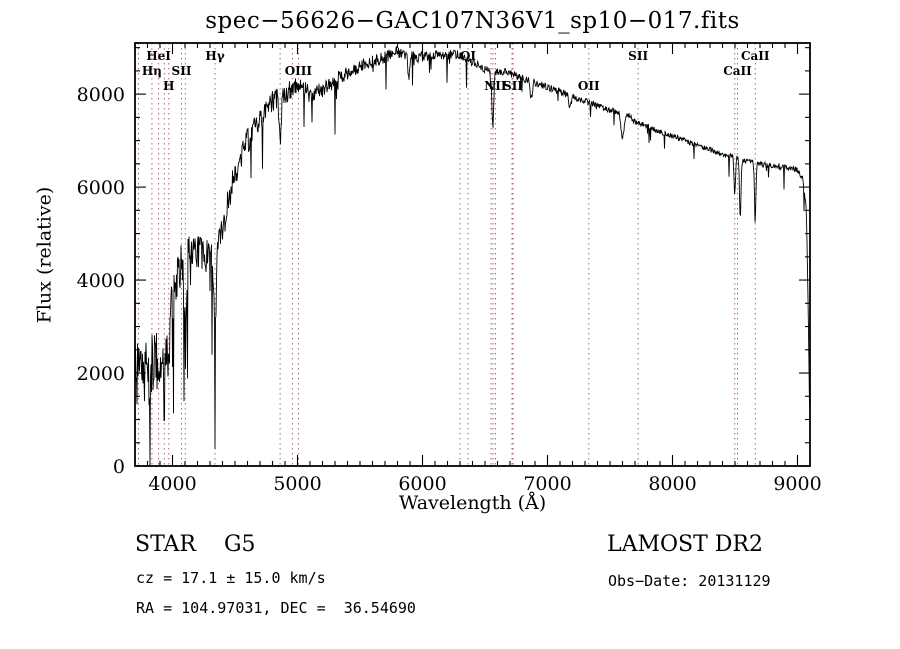 The width and height of the screenshot is (900, 649). What do you see at coordinates (672, 484) in the screenshot?
I see `x-tick-label: 8000` at bounding box center [672, 484].